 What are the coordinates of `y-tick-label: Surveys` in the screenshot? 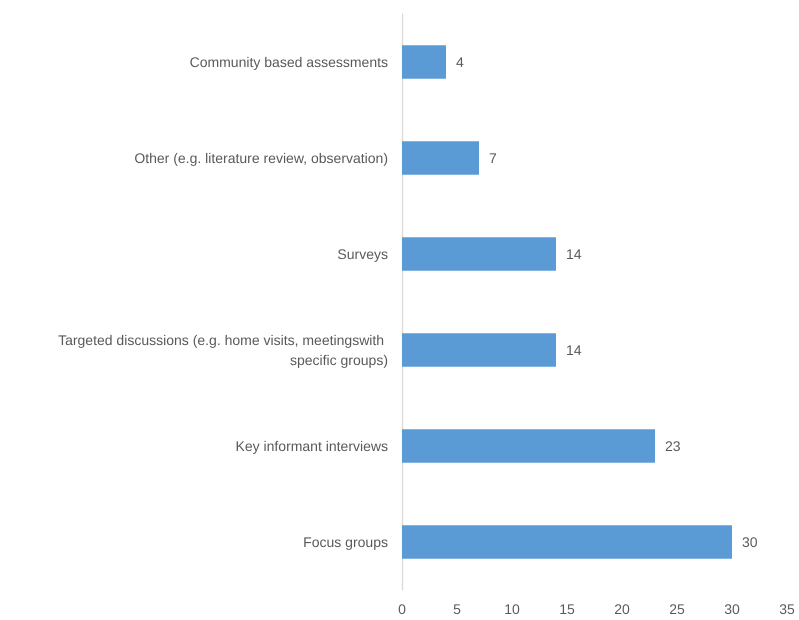 It's located at (362, 254).